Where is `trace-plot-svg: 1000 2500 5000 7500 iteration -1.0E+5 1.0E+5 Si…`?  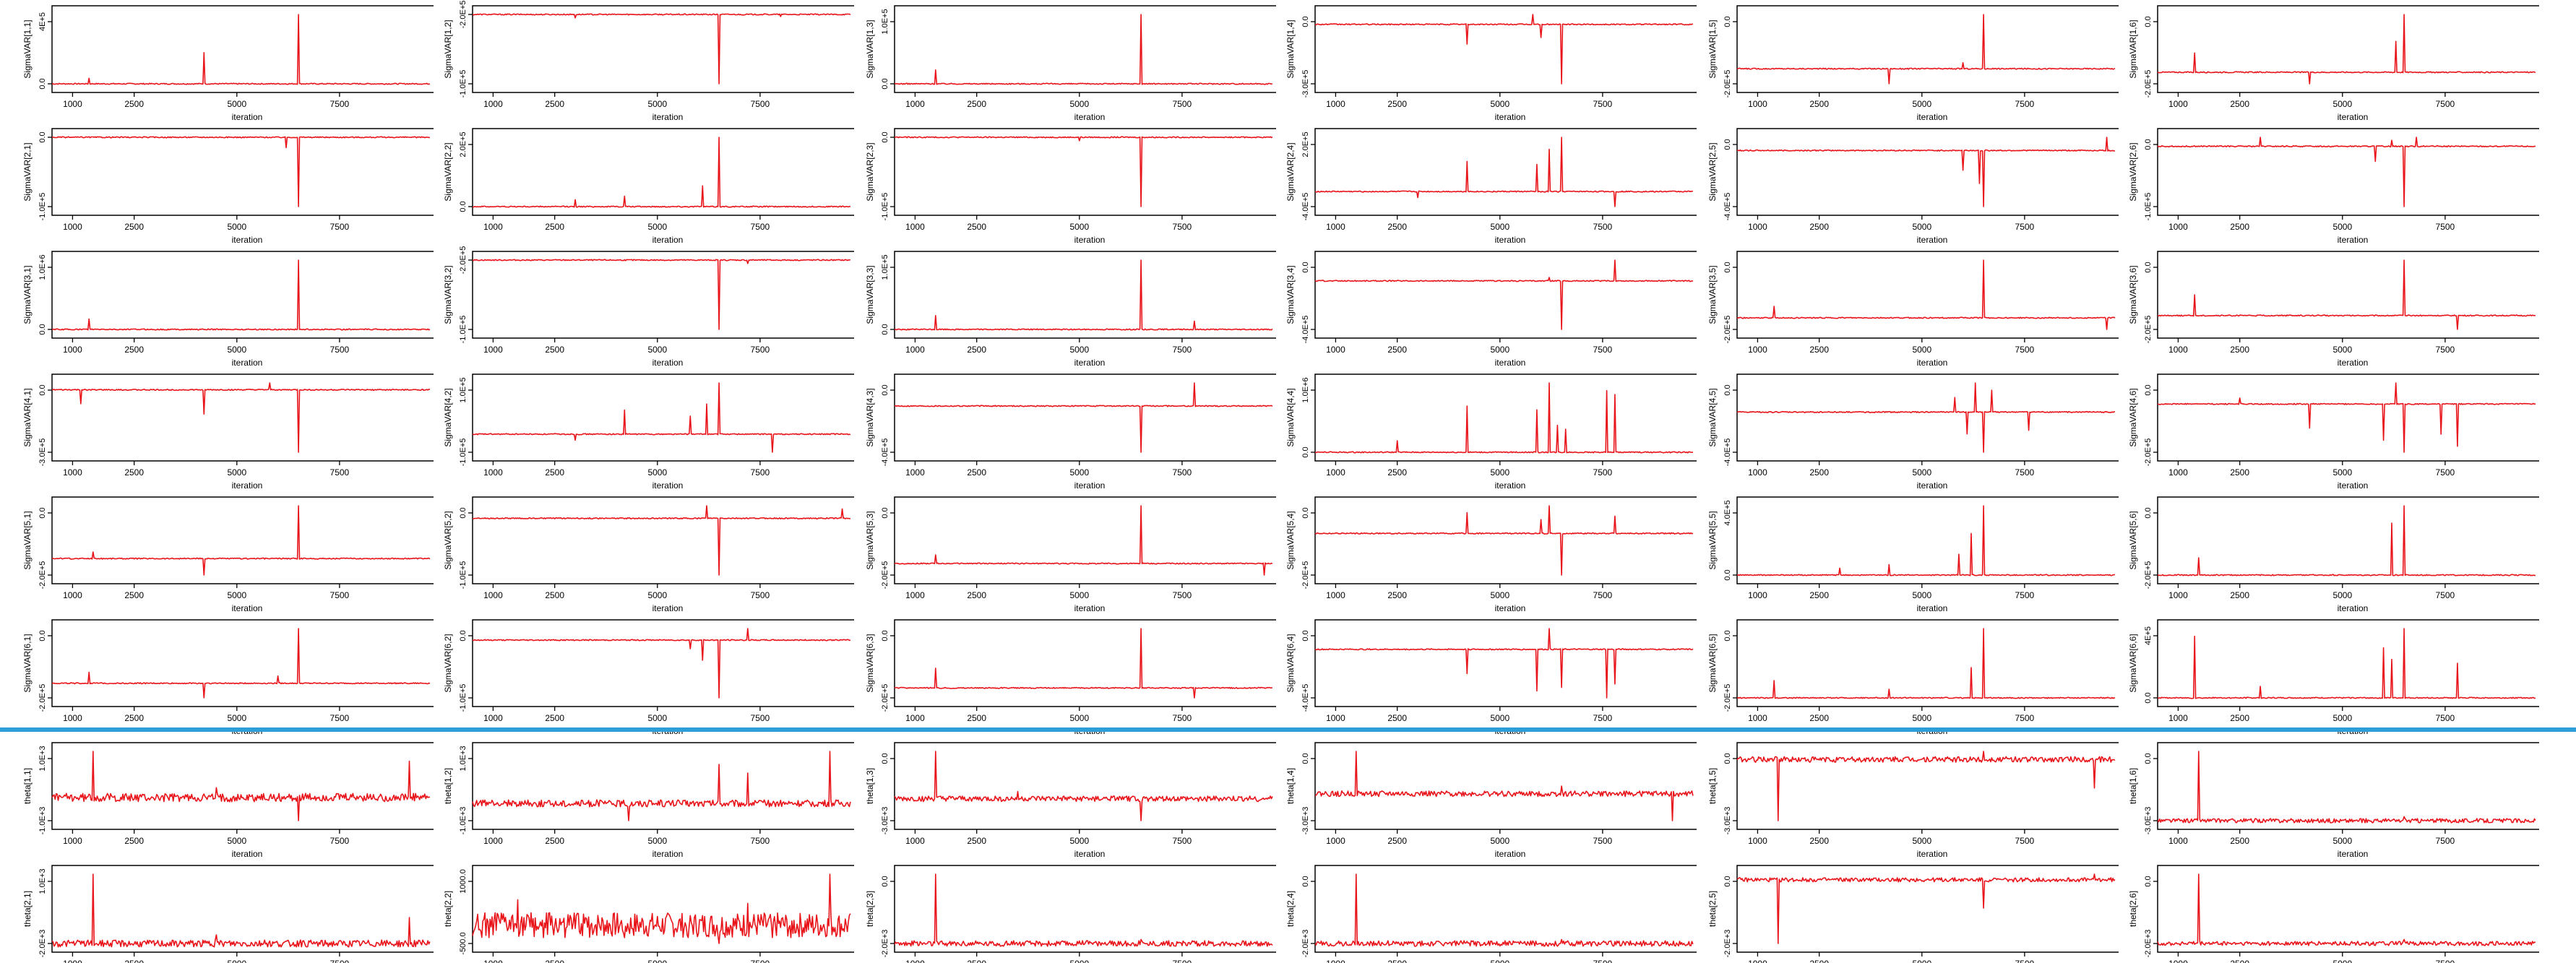 trace-plot-svg: 1000 2500 5000 7500 iteration -1.0E+5 1.0E+5 Si… is located at coordinates (648, 432).